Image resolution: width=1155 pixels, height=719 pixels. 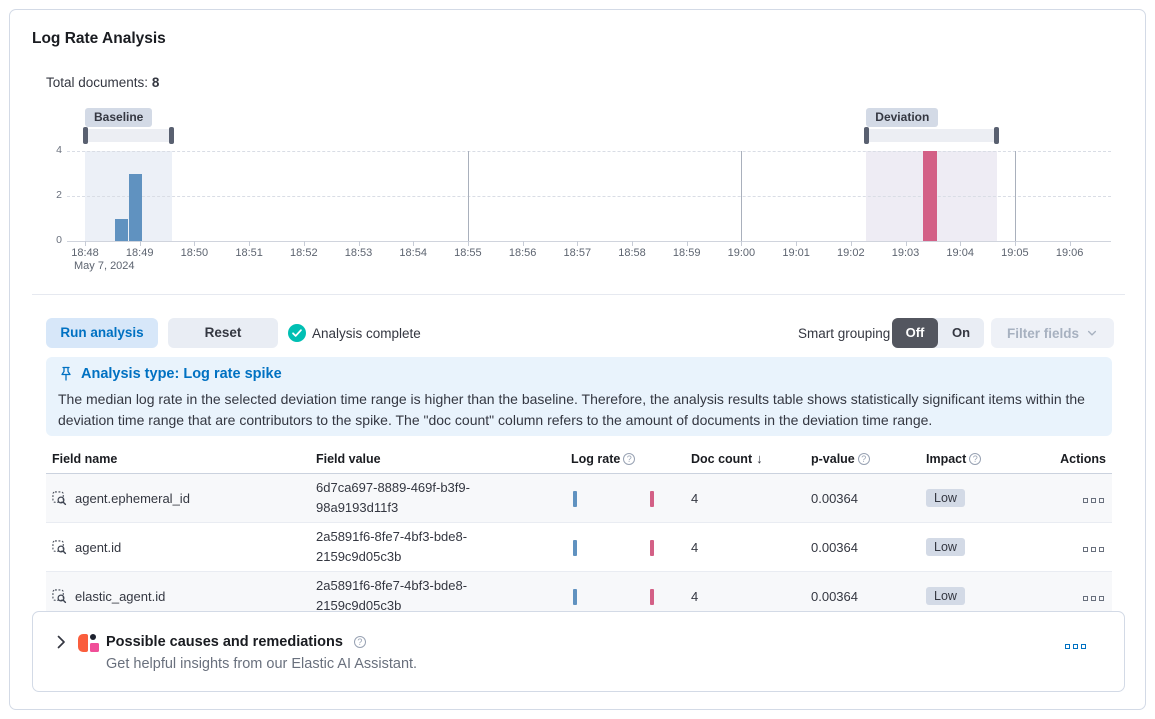 I want to click on field-name: elastic_agent.id, so click(x=120, y=596).